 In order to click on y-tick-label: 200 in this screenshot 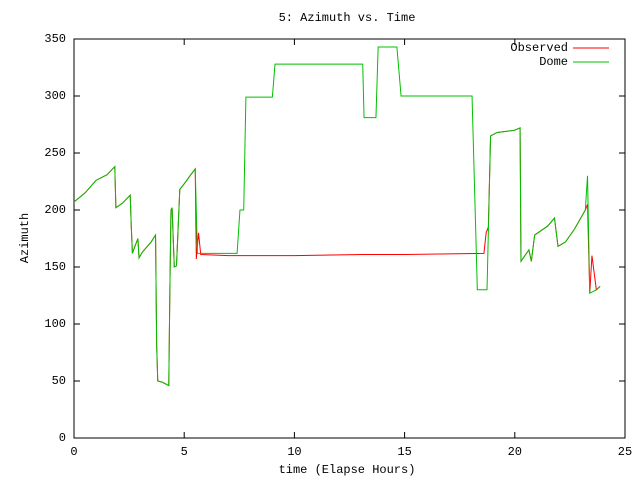, I will do `click(55, 210)`.